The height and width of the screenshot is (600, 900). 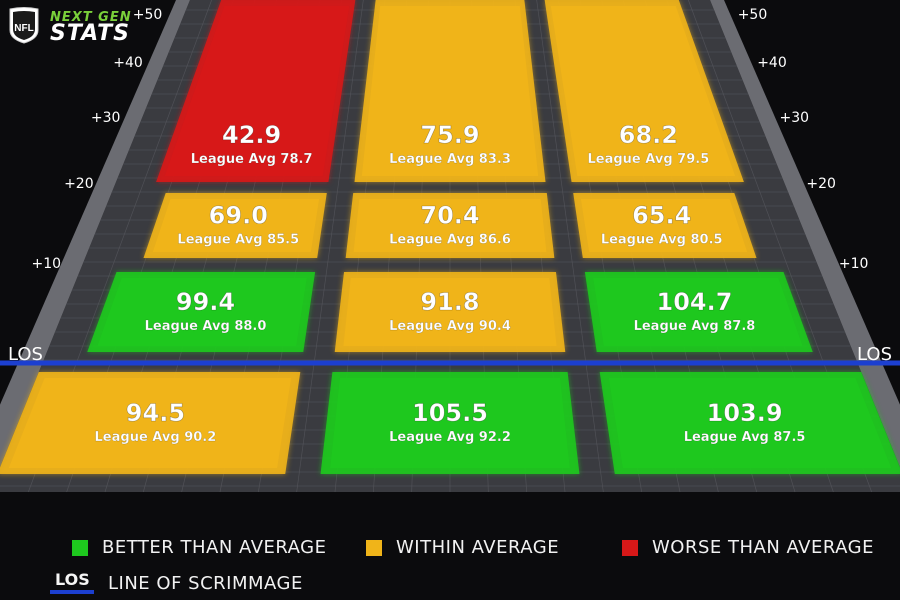 I want to click on zone-behind-right: 103.9 League Avg 87.5, so click(x=749, y=423).